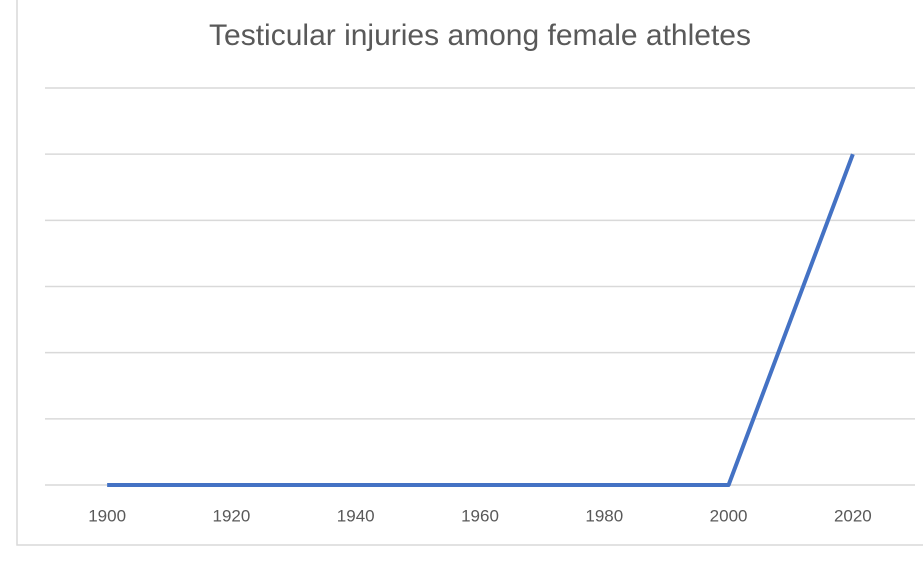 This screenshot has width=923, height=565. What do you see at coordinates (356, 515) in the screenshot?
I see `x-tick-label: 1940` at bounding box center [356, 515].